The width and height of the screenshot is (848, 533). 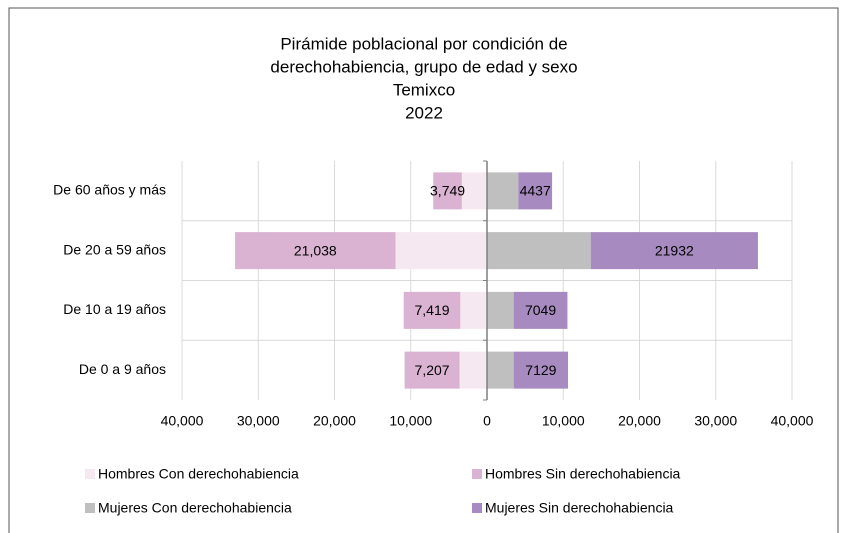 I want to click on y-tick-label: De 20 a 59 años, so click(x=114, y=249).